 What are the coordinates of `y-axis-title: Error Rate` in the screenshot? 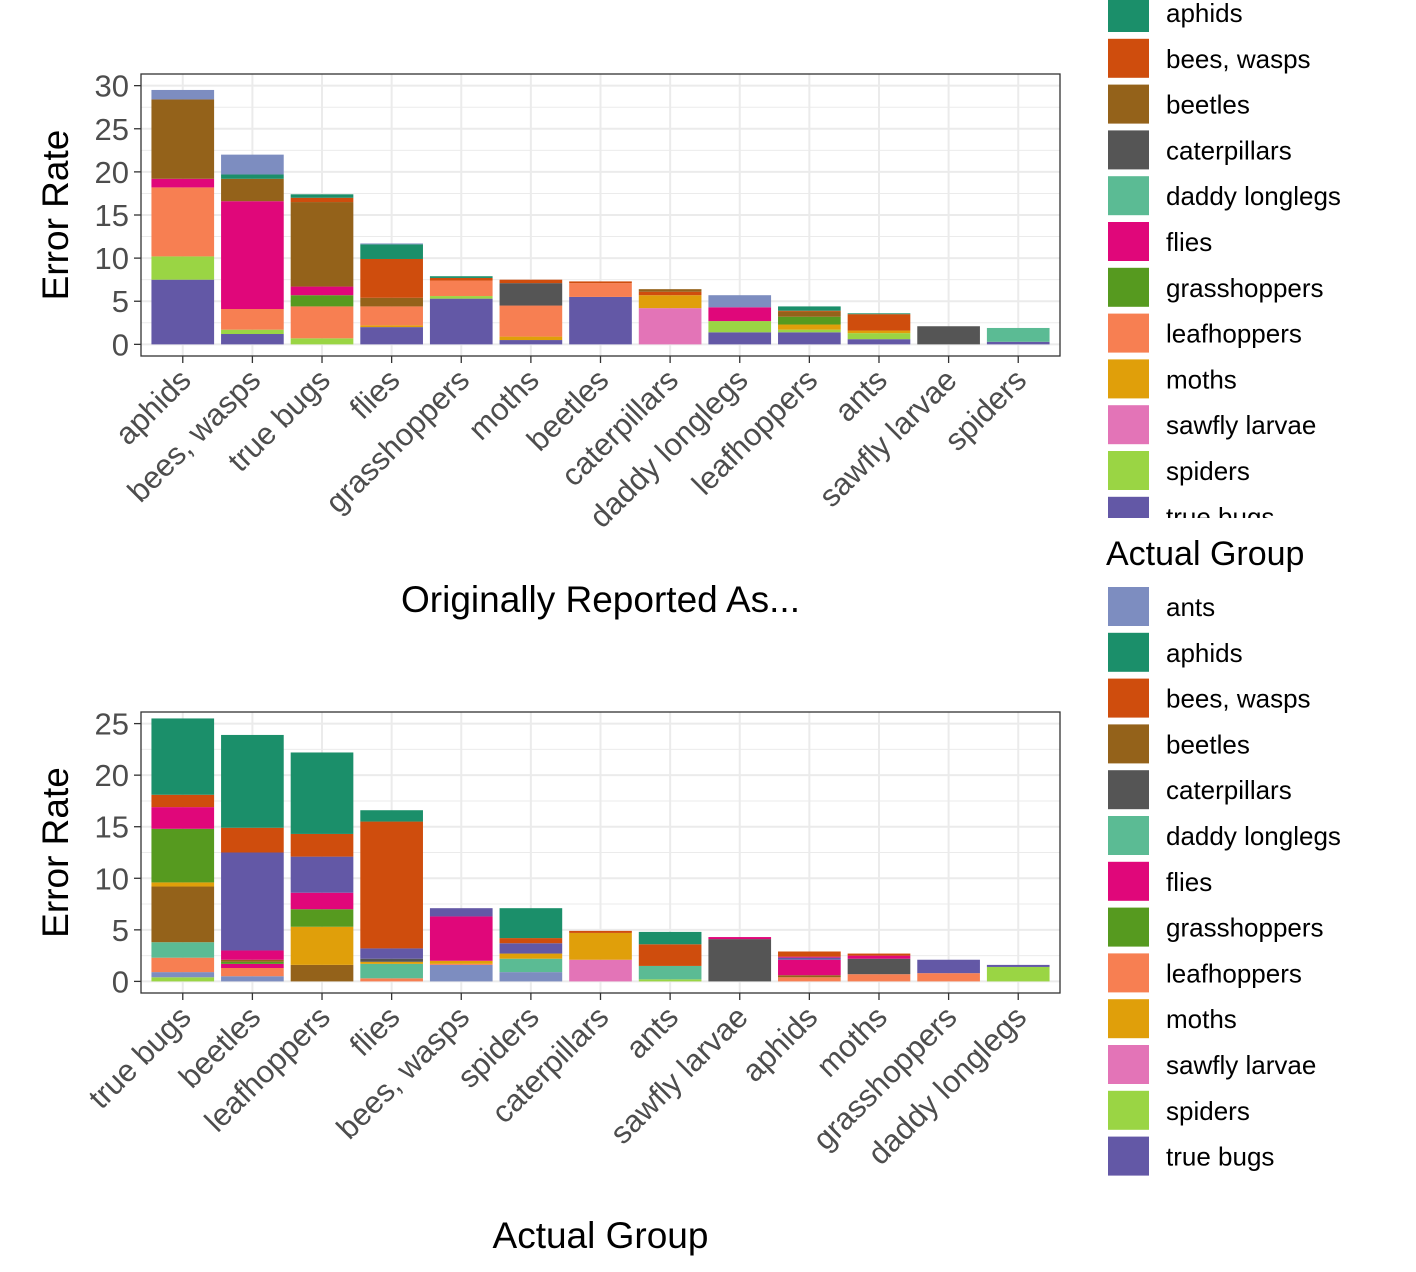 It's located at (55, 852).